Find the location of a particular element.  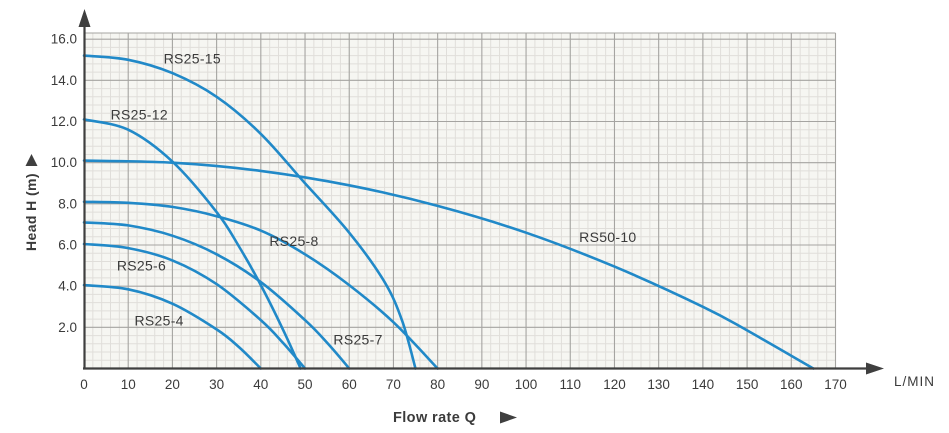

y-tick-label: 16.0 is located at coordinates (64, 39).